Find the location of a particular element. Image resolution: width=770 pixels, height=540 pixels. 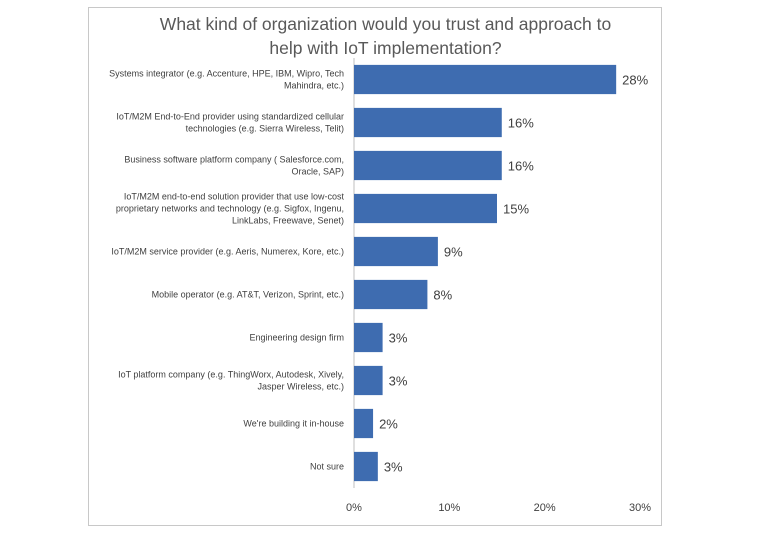

data-label: 28% is located at coordinates (635, 80).